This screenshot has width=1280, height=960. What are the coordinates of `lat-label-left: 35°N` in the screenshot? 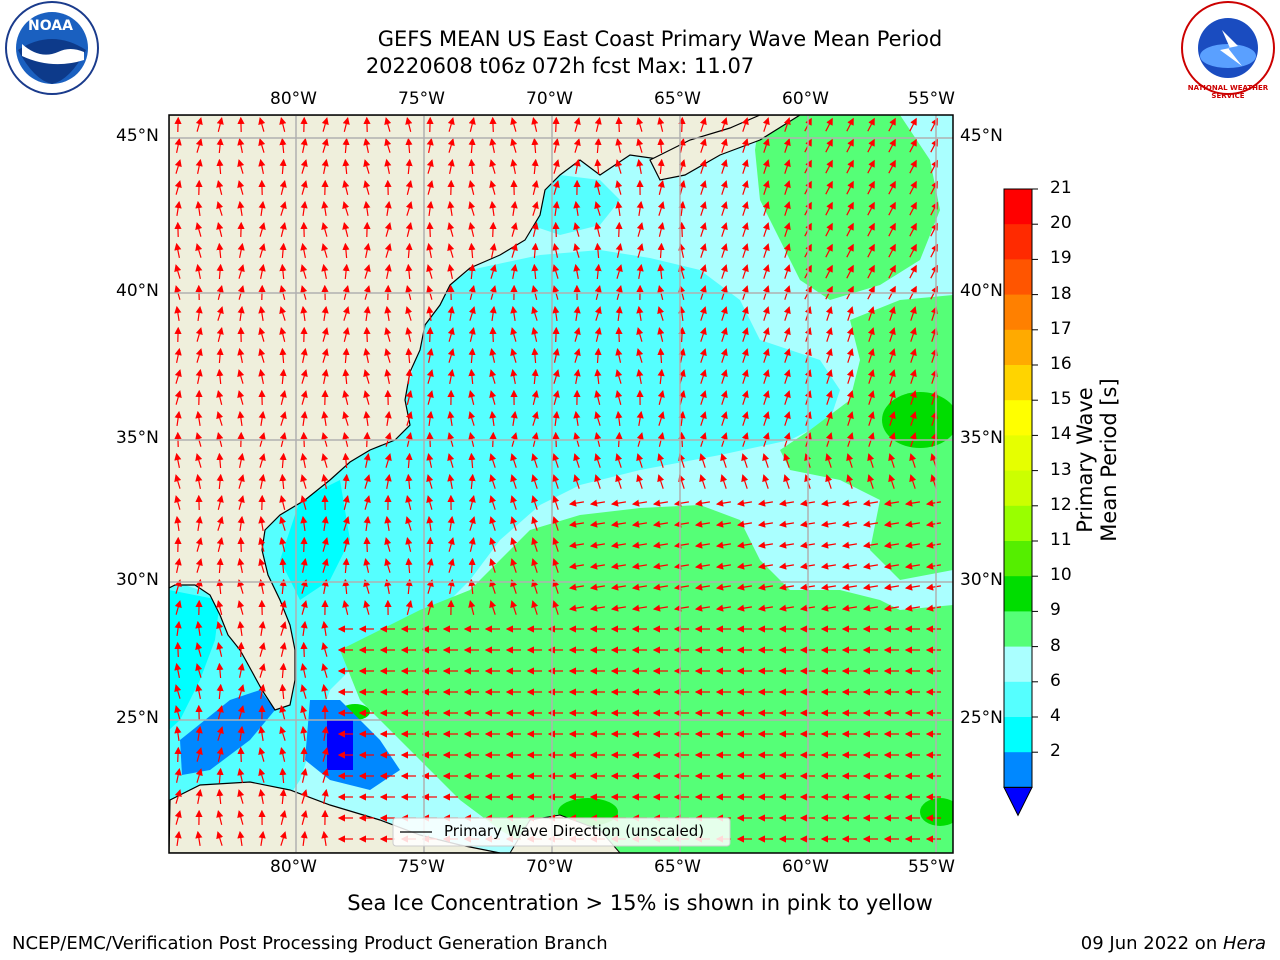 It's located at (137, 438).